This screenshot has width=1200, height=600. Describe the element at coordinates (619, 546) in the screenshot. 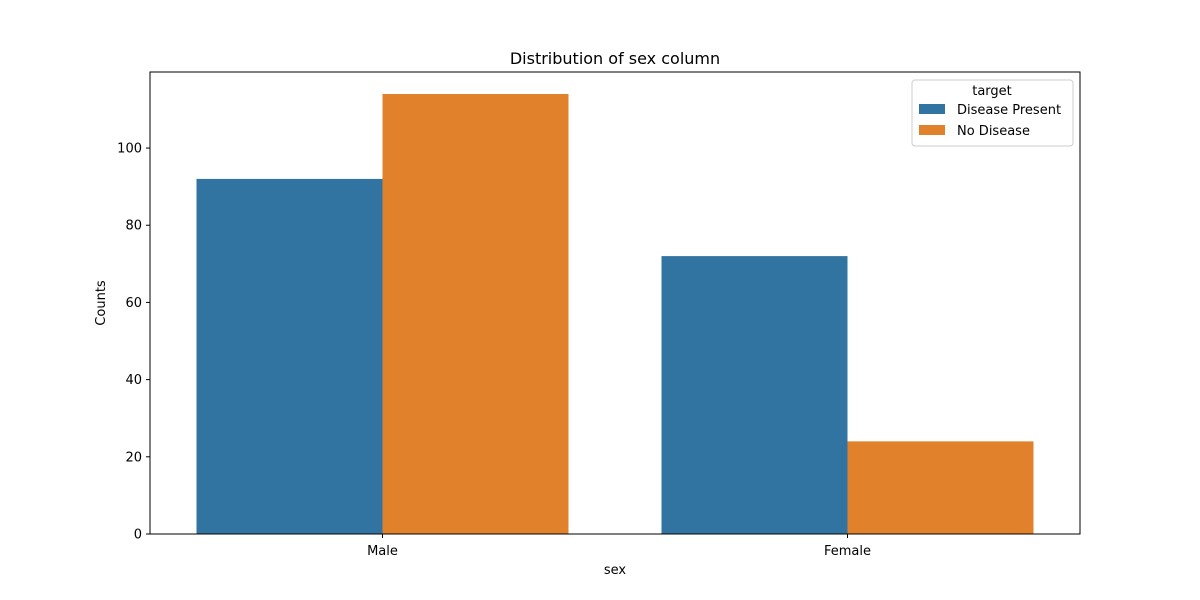

I see `x-axis-ticks: Male Female` at that location.